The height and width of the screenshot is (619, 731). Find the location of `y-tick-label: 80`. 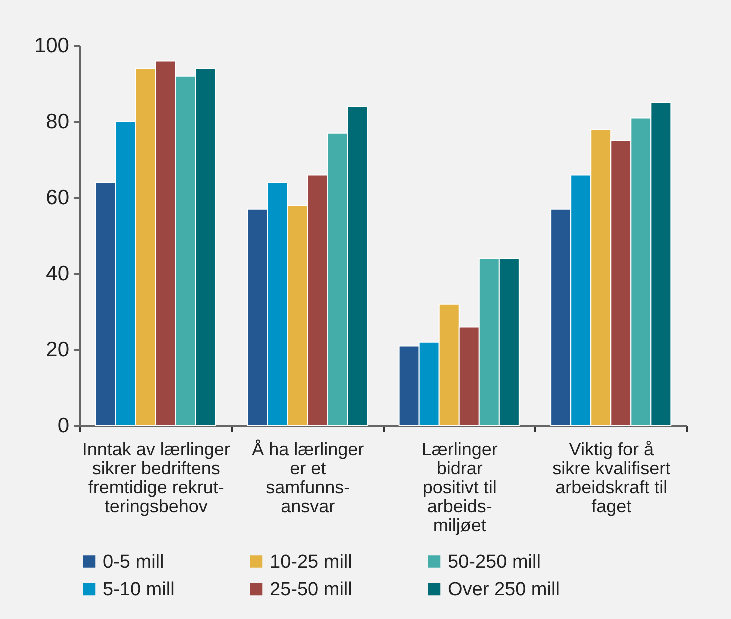

y-tick-label: 80 is located at coordinates (58, 122).